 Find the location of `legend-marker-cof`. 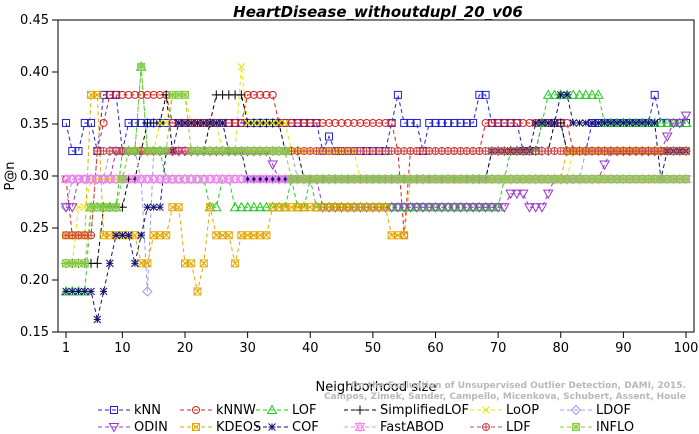

legend-marker-cof is located at coordinates (272, 427).